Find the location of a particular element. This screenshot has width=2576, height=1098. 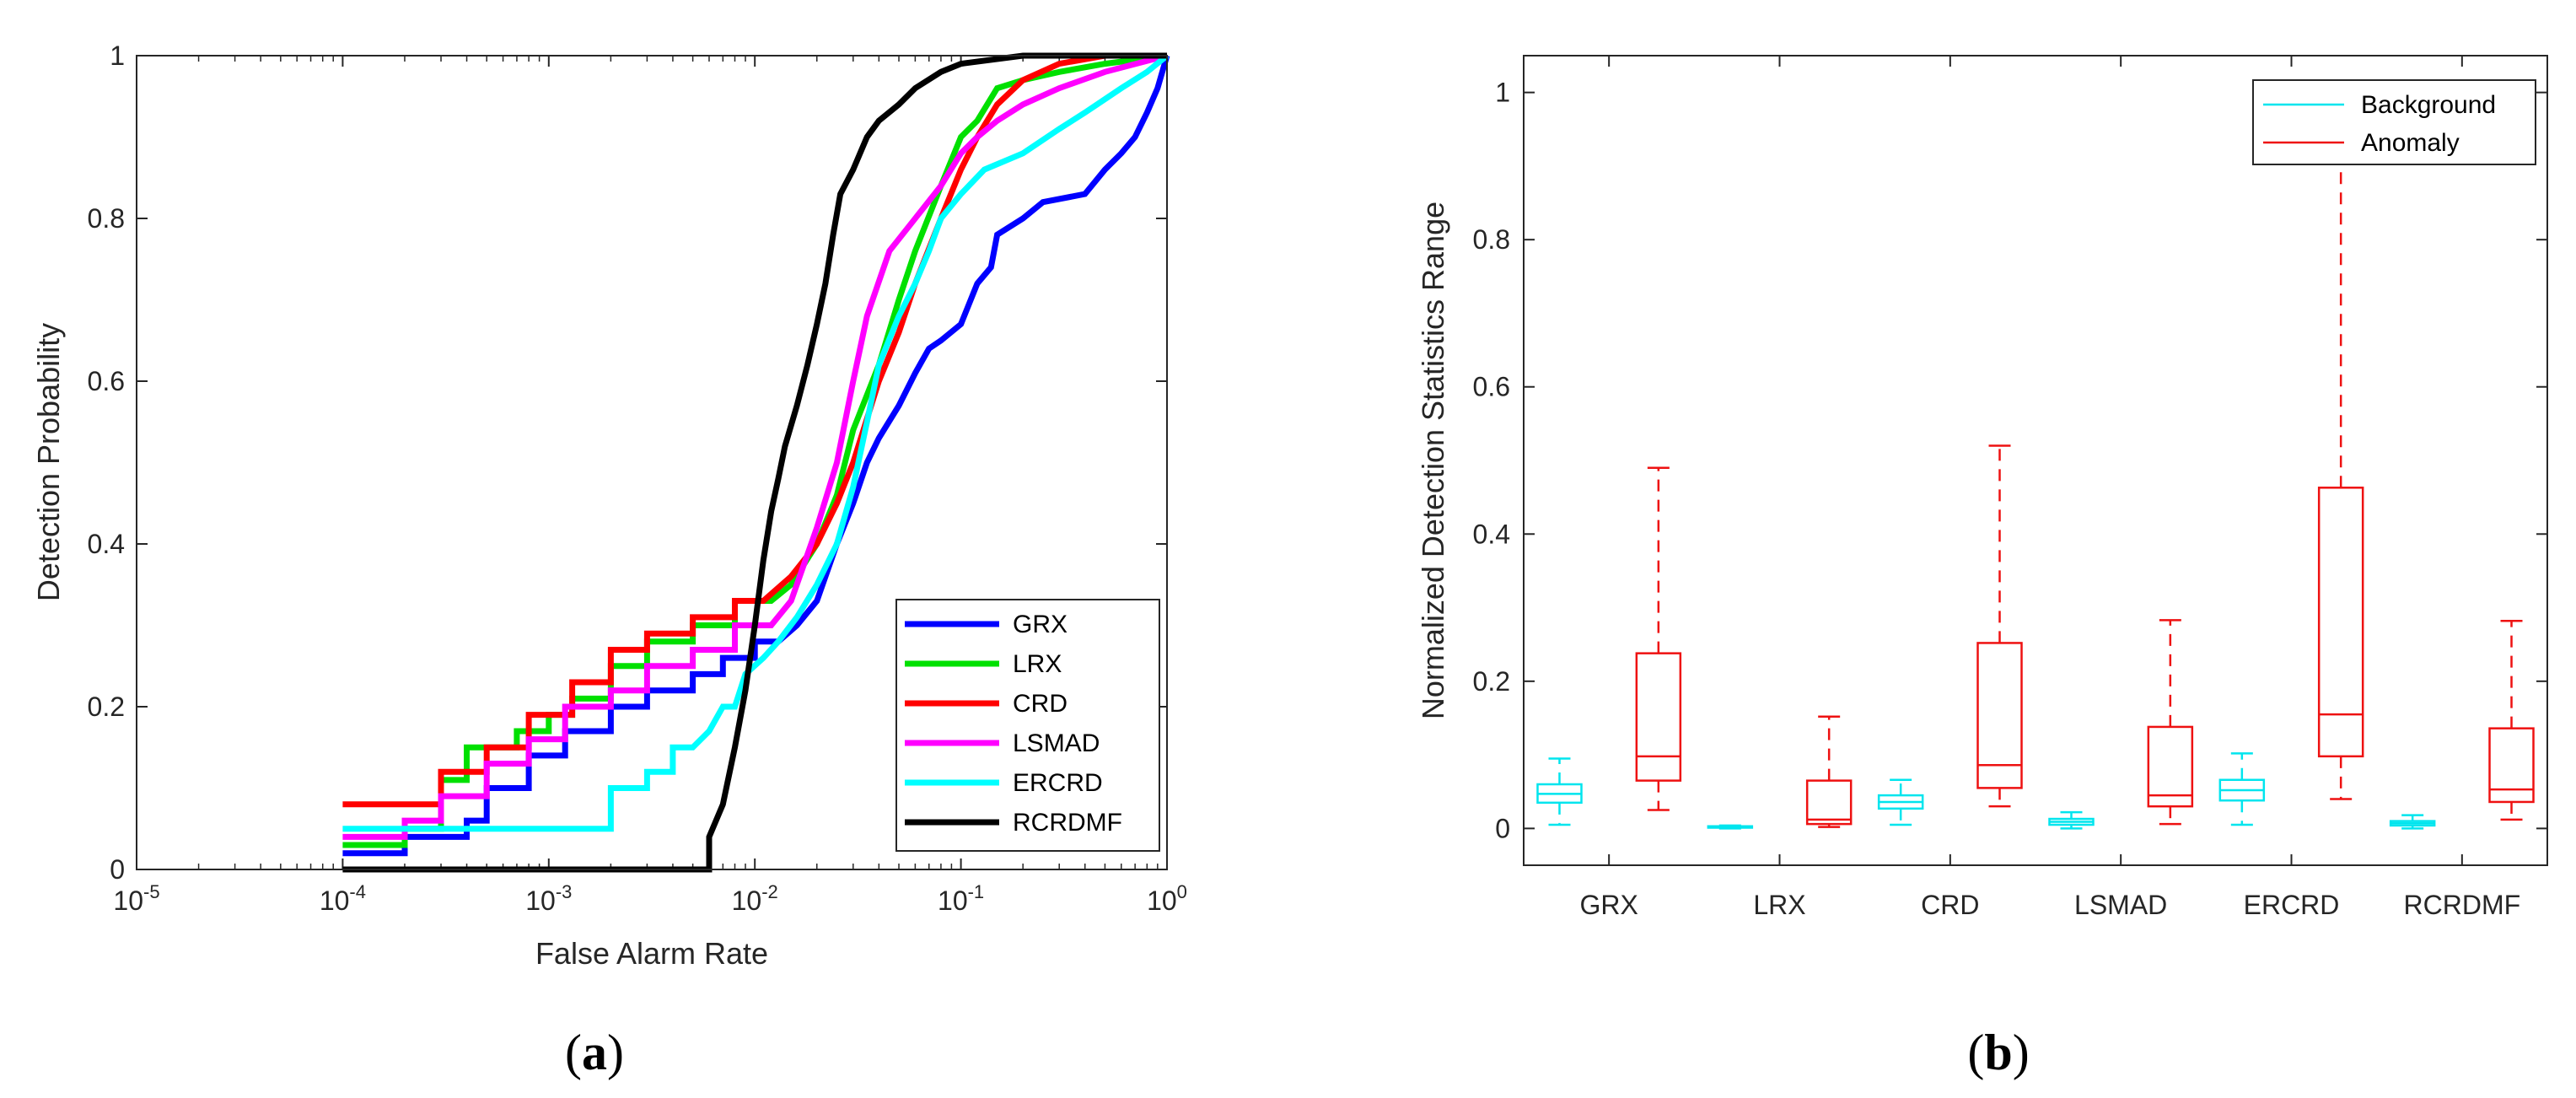

box-anomaly-rcrdmf is located at coordinates (2511, 765).